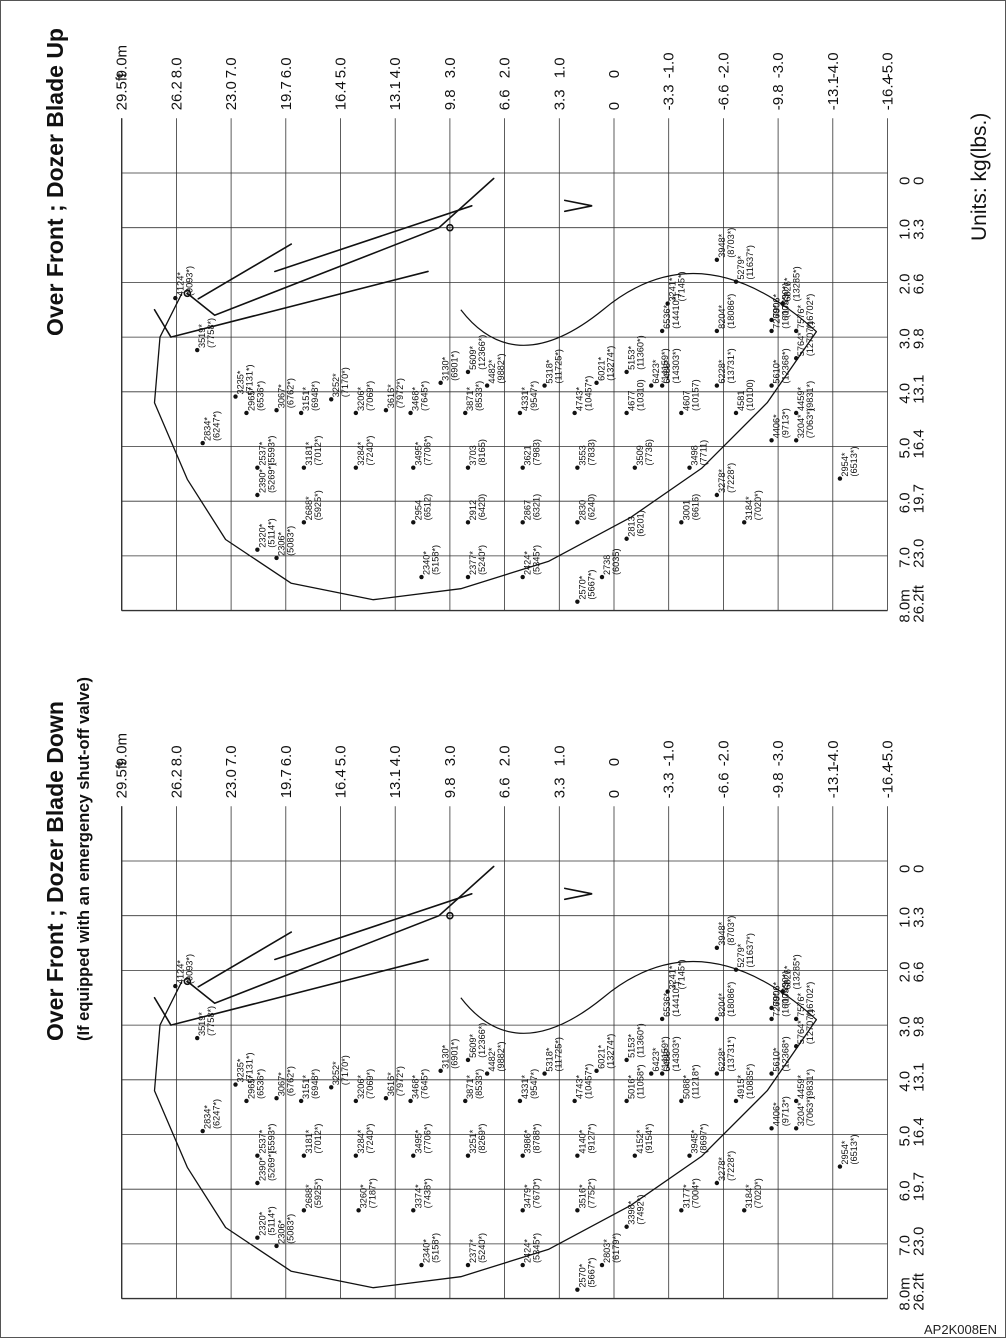 Image resolution: width=1006 pixels, height=1339 pixels. Describe the element at coordinates (345, 1070) in the screenshot. I see `capacity-lb: (7170*)` at that location.